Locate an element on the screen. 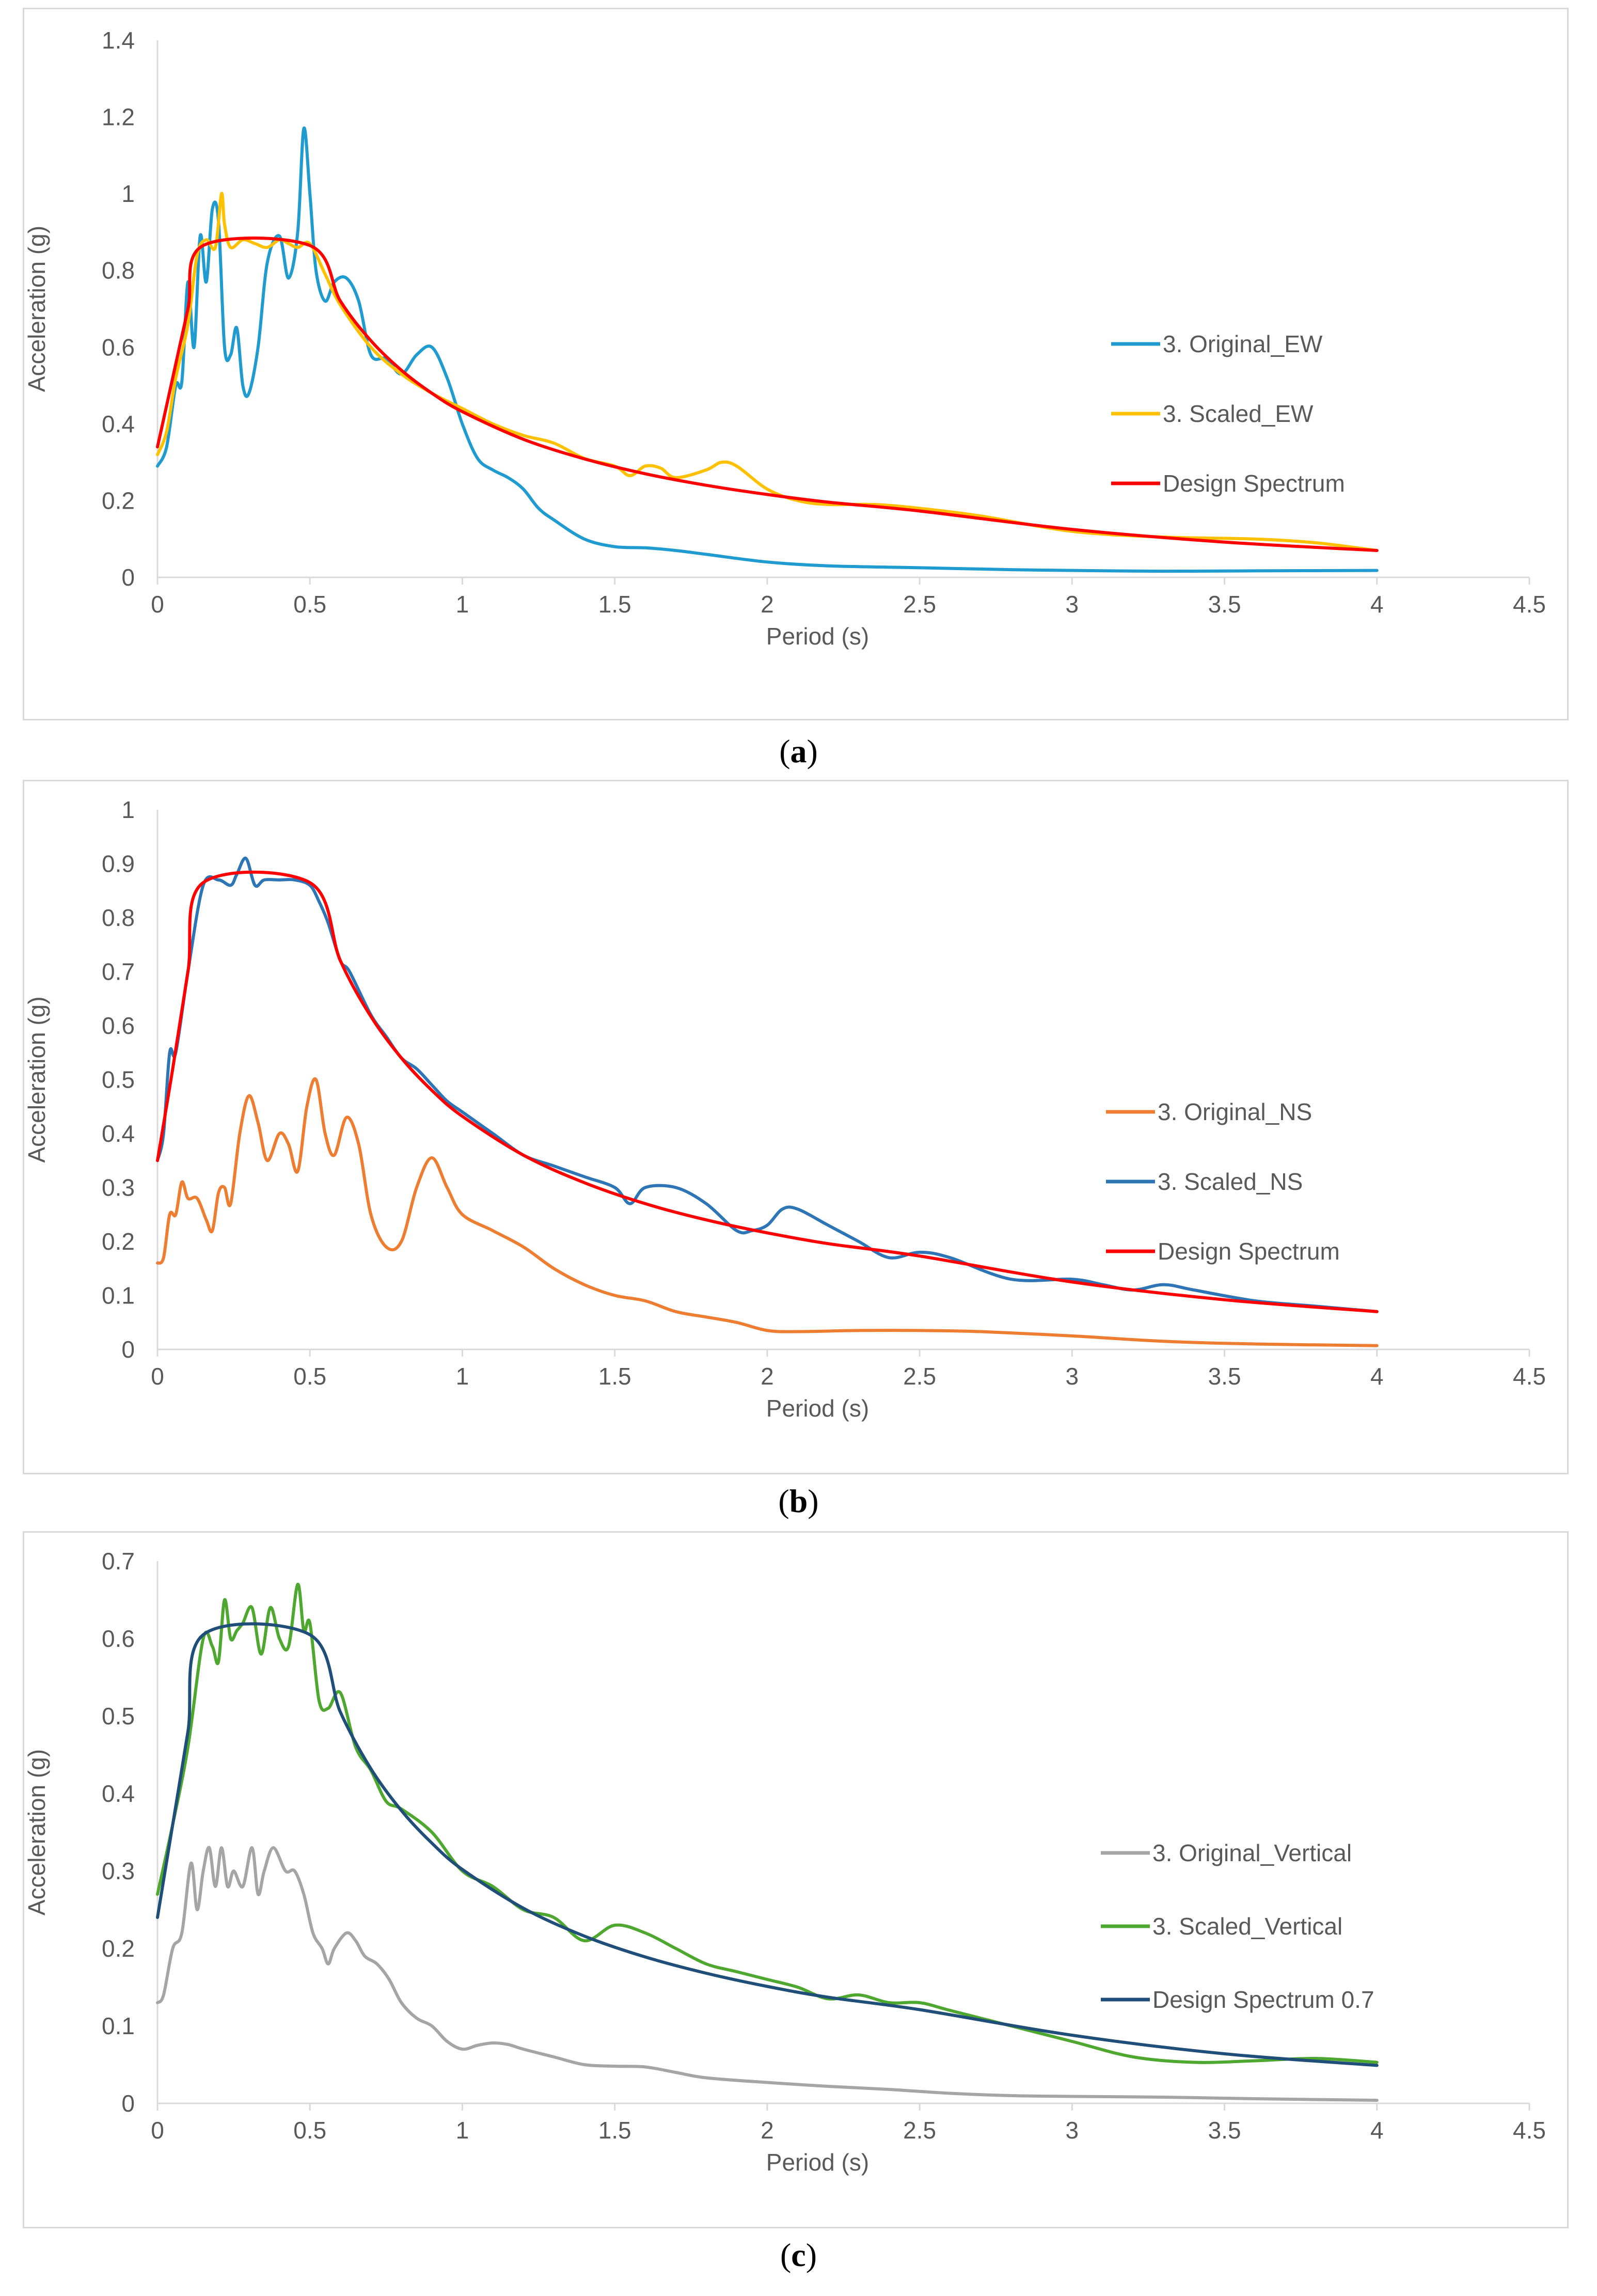  chart-b-series-design-spectrum is located at coordinates (767, 1091).